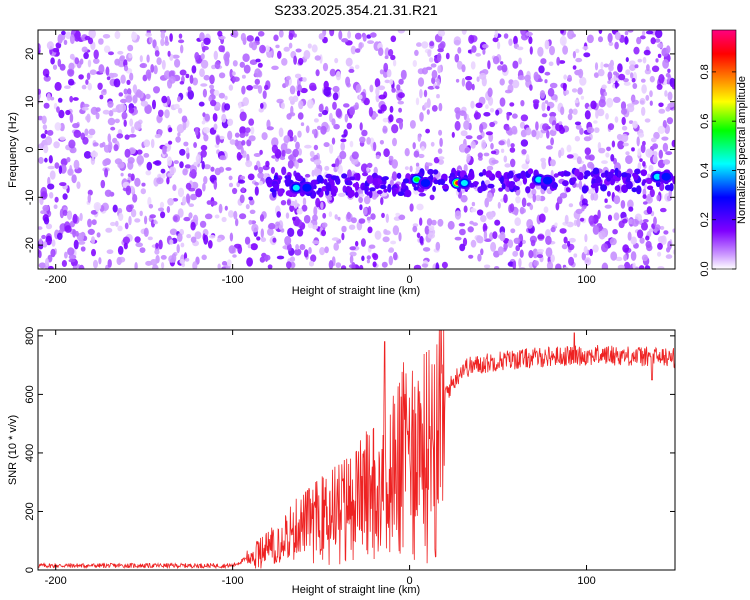 This screenshot has width=750, height=600. Describe the element at coordinates (56, 280) in the screenshot. I see `x-tick-label: -200` at that location.